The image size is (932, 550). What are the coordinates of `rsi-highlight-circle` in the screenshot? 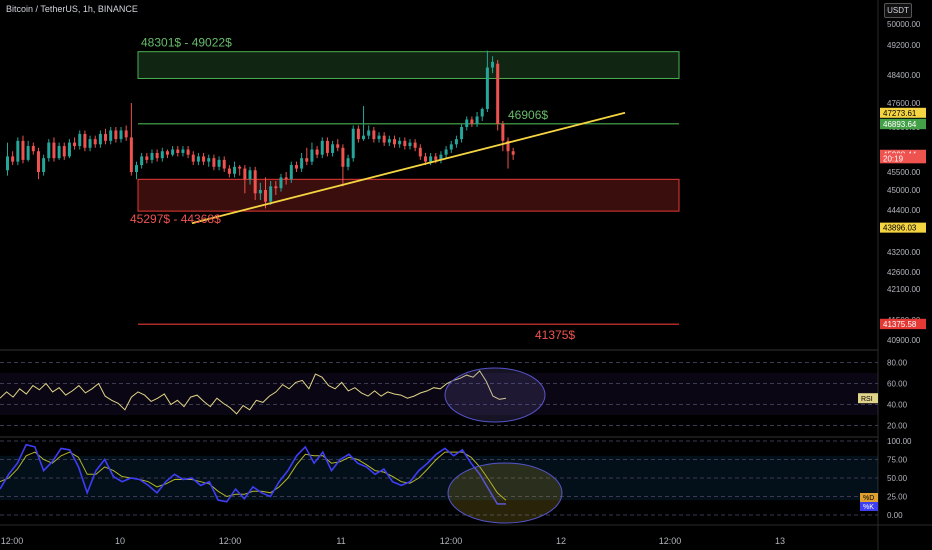 It's located at (495, 395).